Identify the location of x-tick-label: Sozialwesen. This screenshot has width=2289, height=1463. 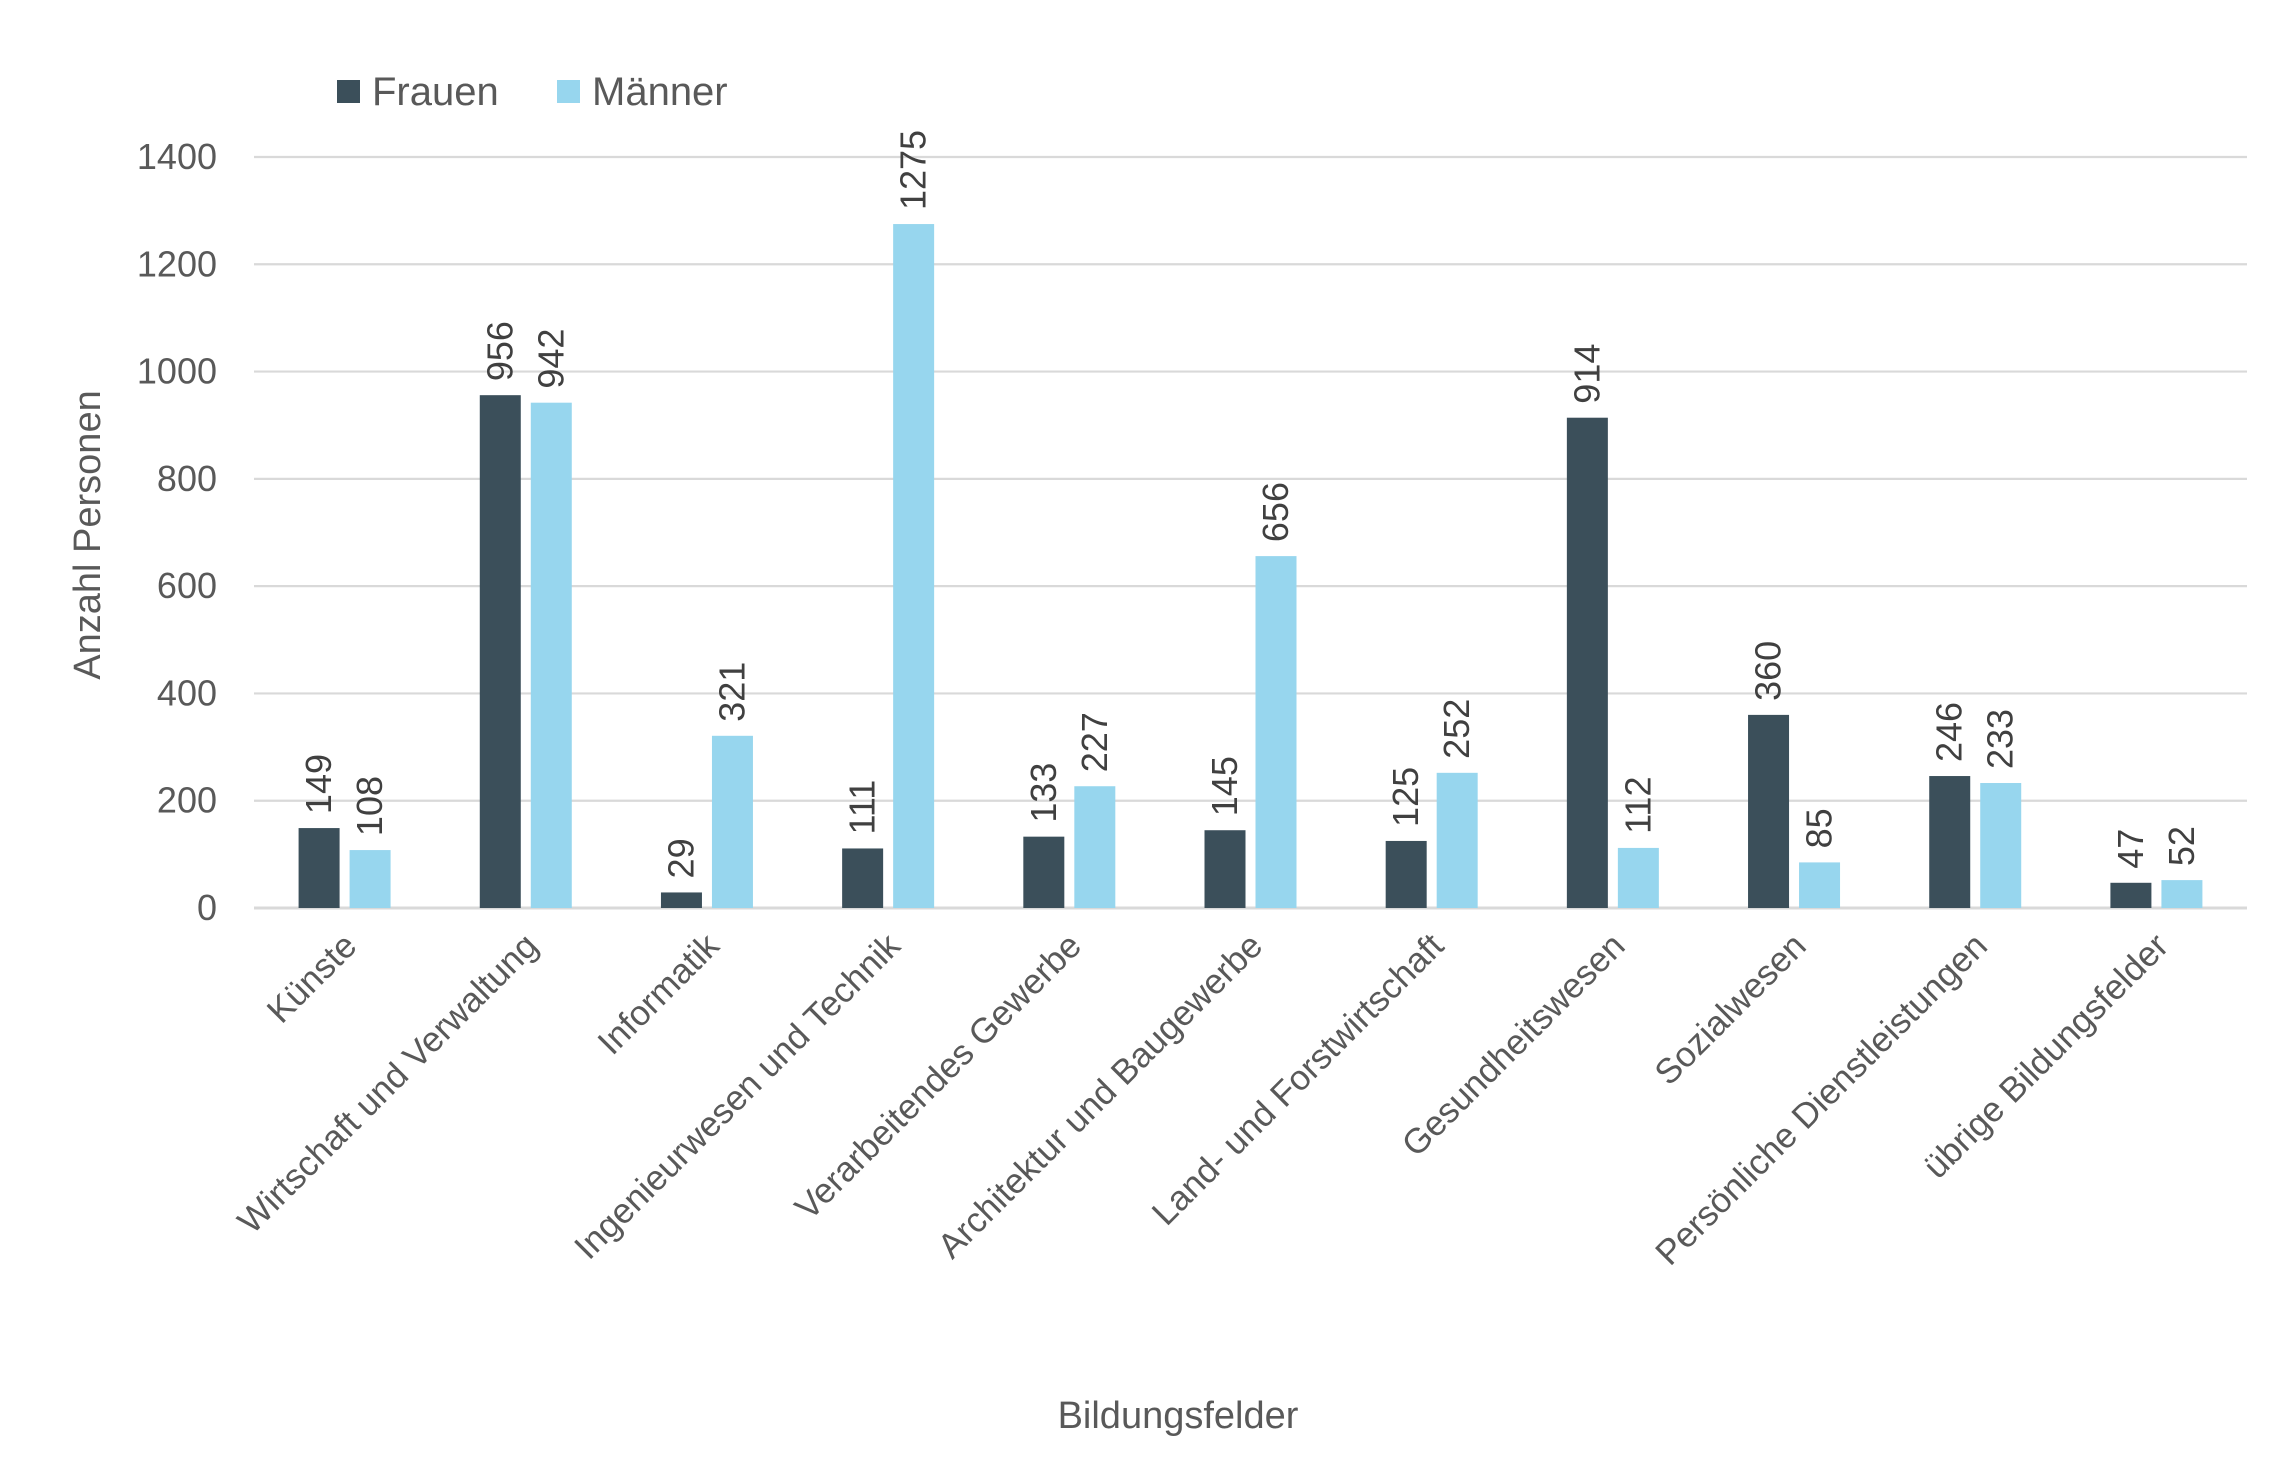
(1730, 1009).